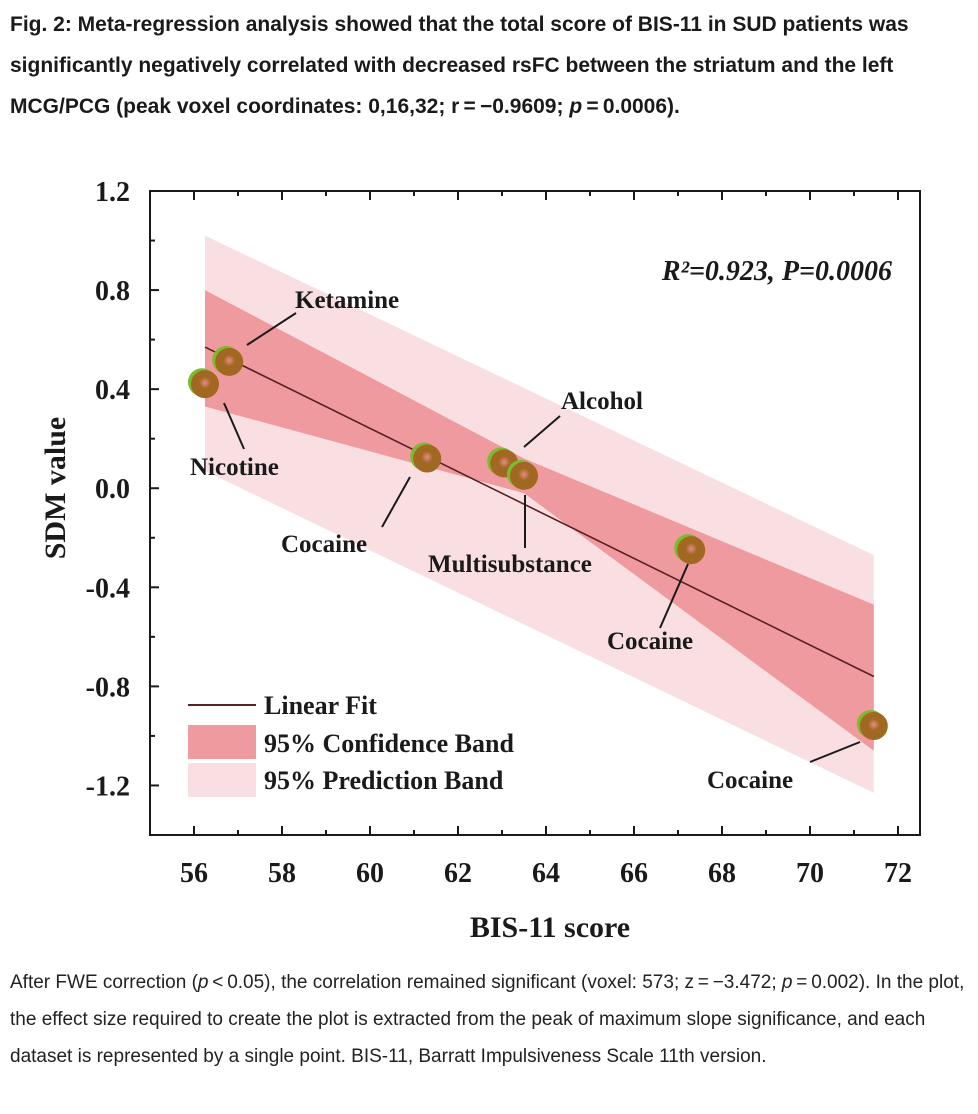  I want to click on x-tick-label: 70, so click(810, 873).